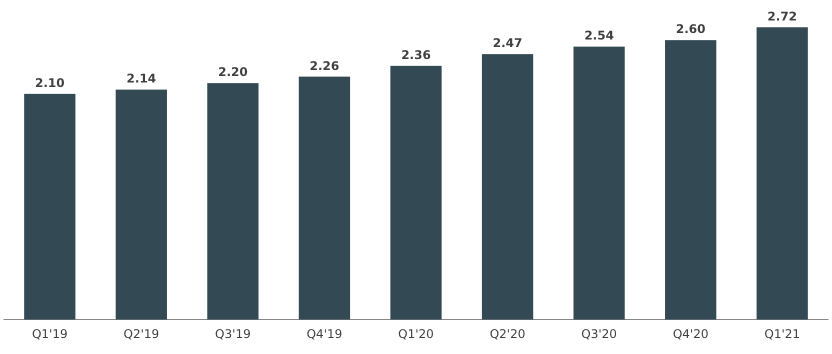 The image size is (832, 354). I want to click on x-tick-label: Q1'21, so click(782, 333).